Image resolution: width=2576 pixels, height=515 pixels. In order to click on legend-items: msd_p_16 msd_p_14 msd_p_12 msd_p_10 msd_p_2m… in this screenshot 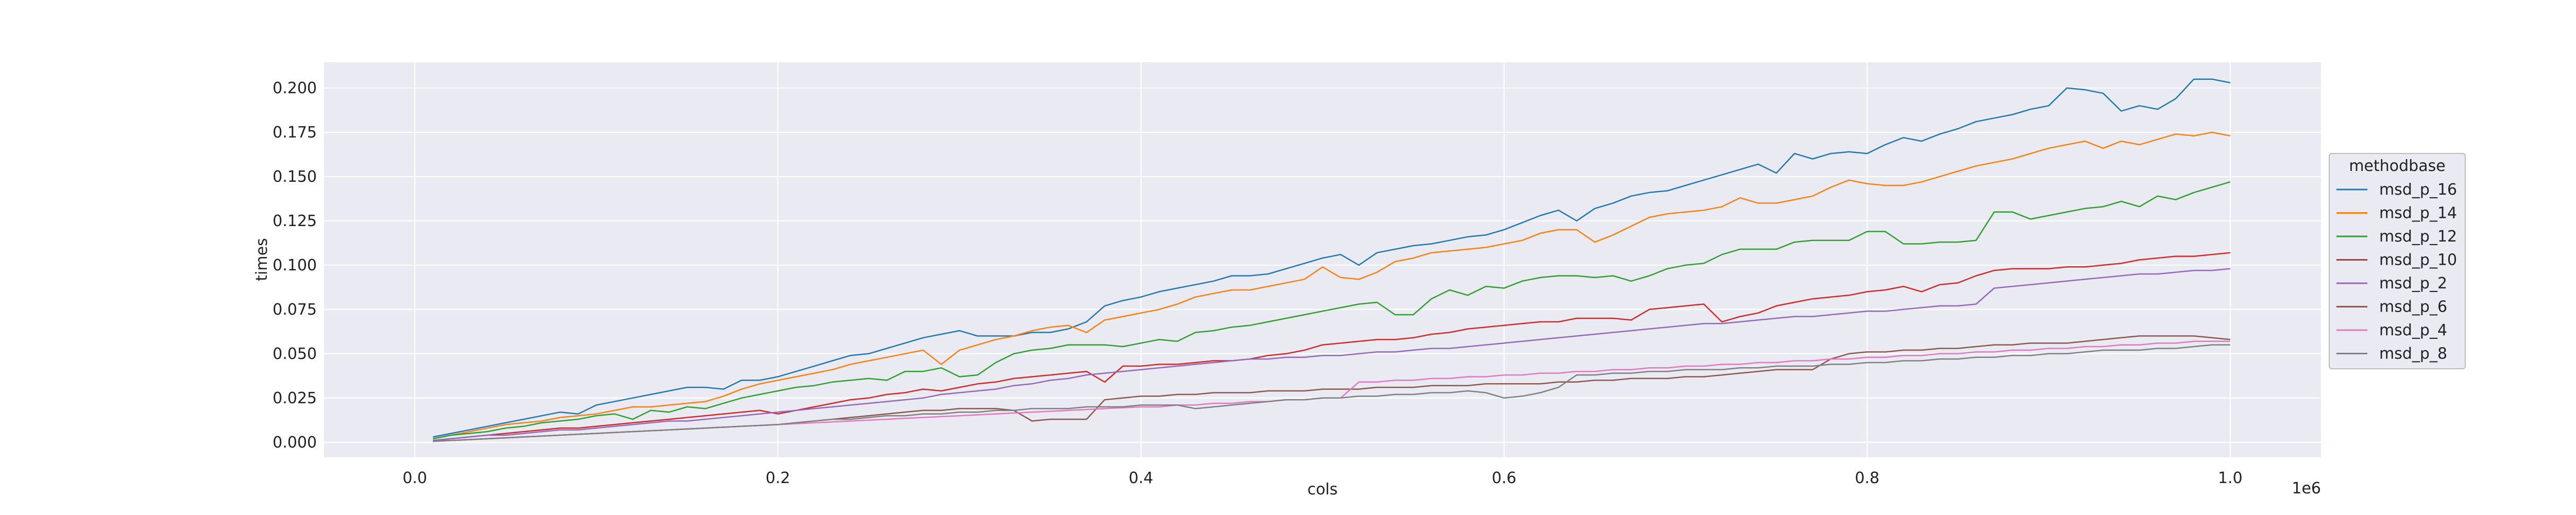, I will do `click(2396, 272)`.